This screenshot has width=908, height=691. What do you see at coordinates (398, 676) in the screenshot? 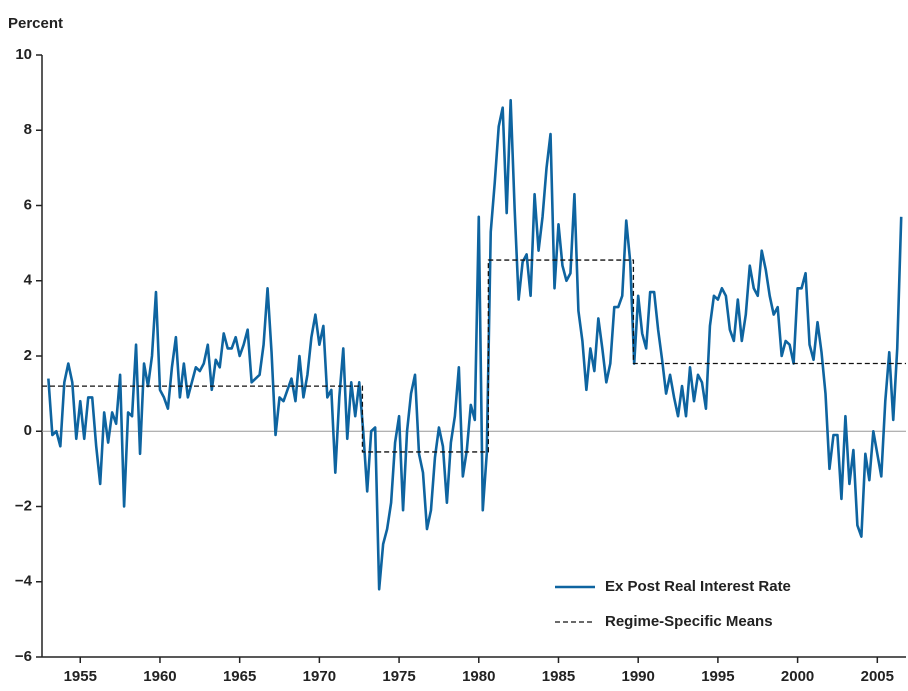
I see `x-tick-label: 1975` at bounding box center [398, 676].